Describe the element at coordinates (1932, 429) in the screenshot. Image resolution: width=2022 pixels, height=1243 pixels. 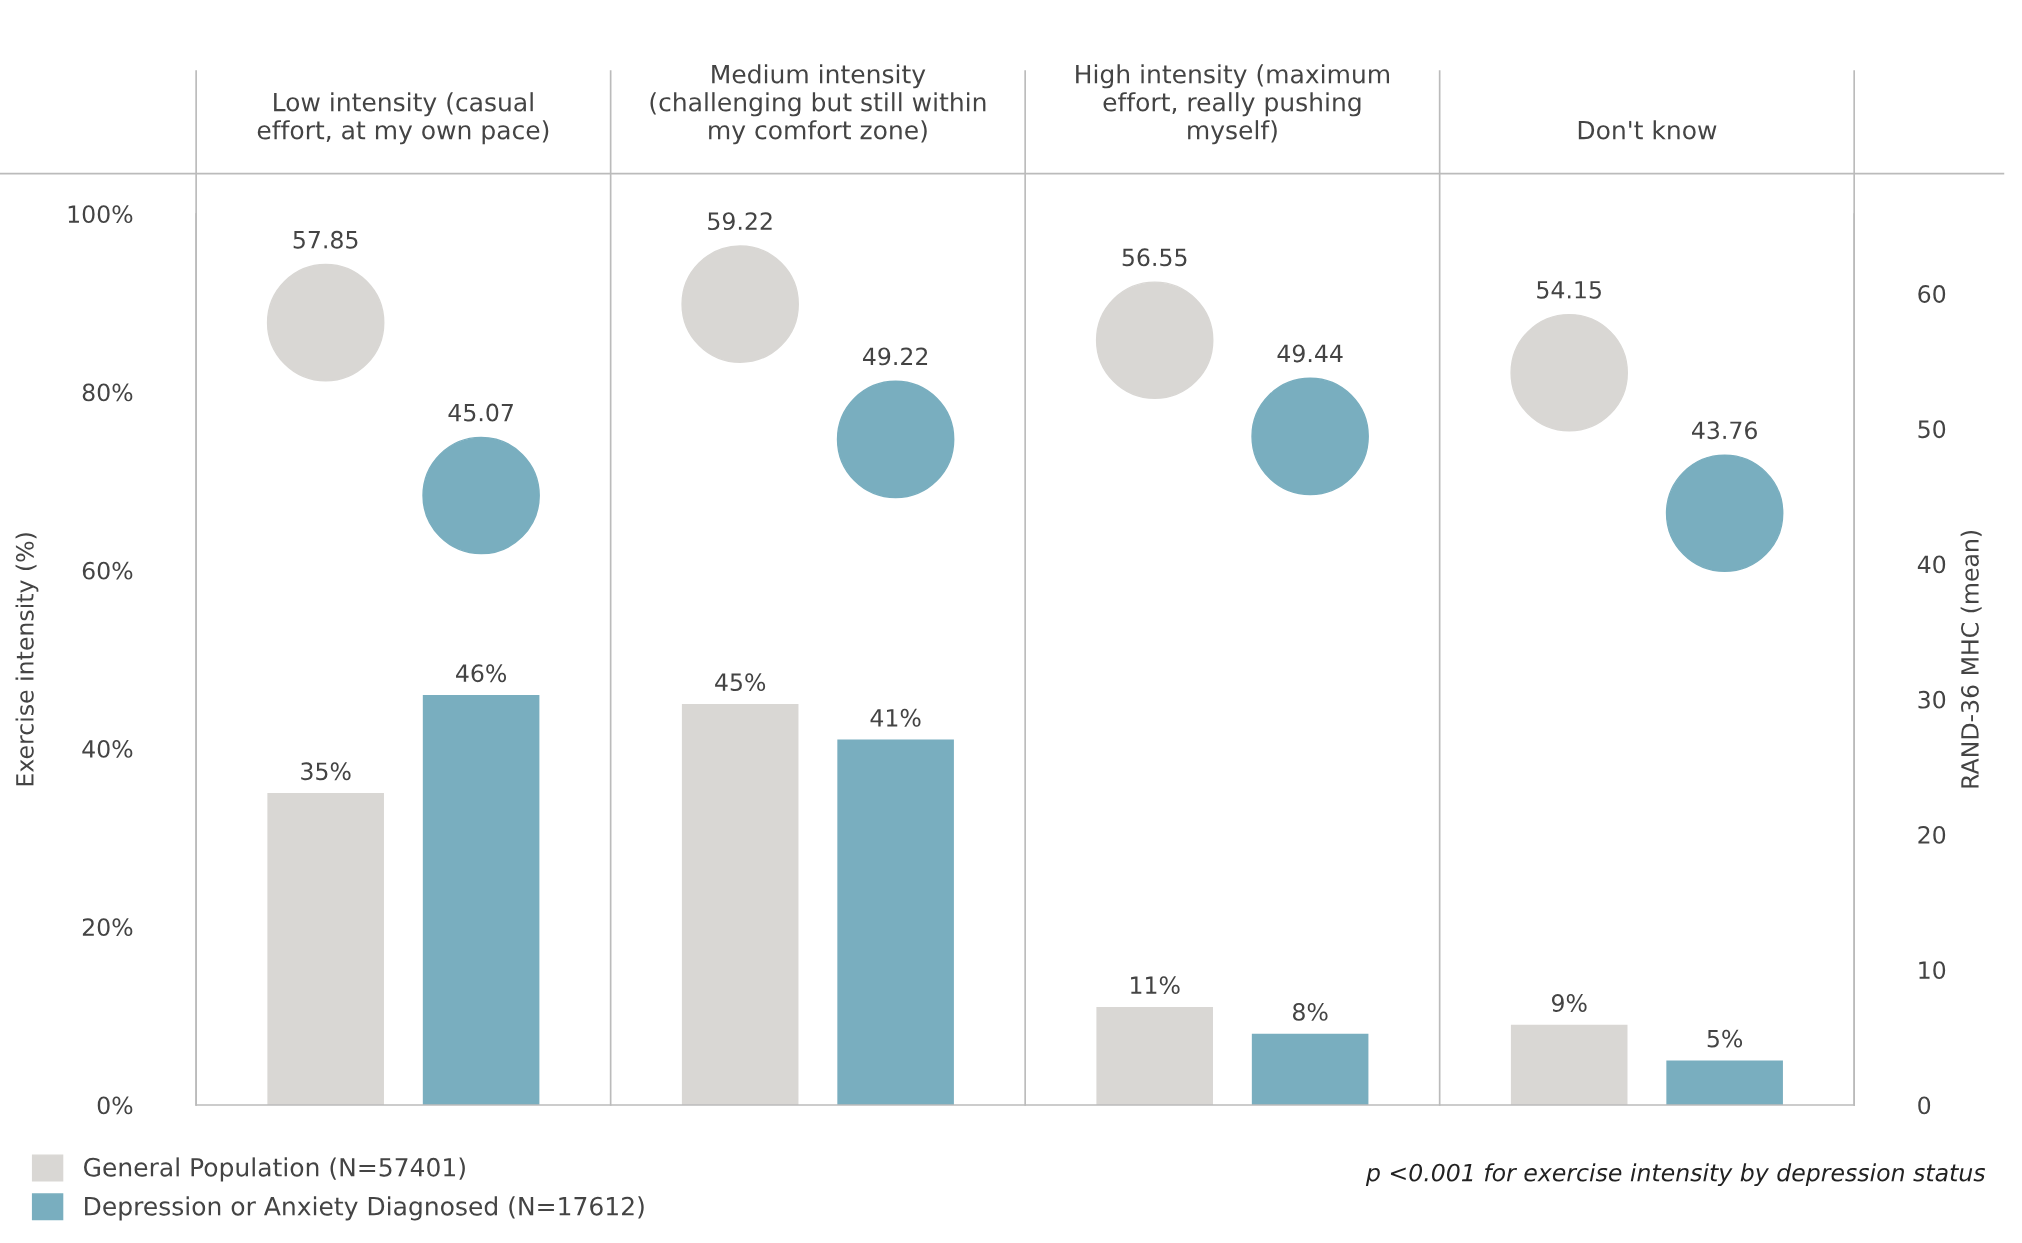
I see `y2-tick-label: 50` at that location.